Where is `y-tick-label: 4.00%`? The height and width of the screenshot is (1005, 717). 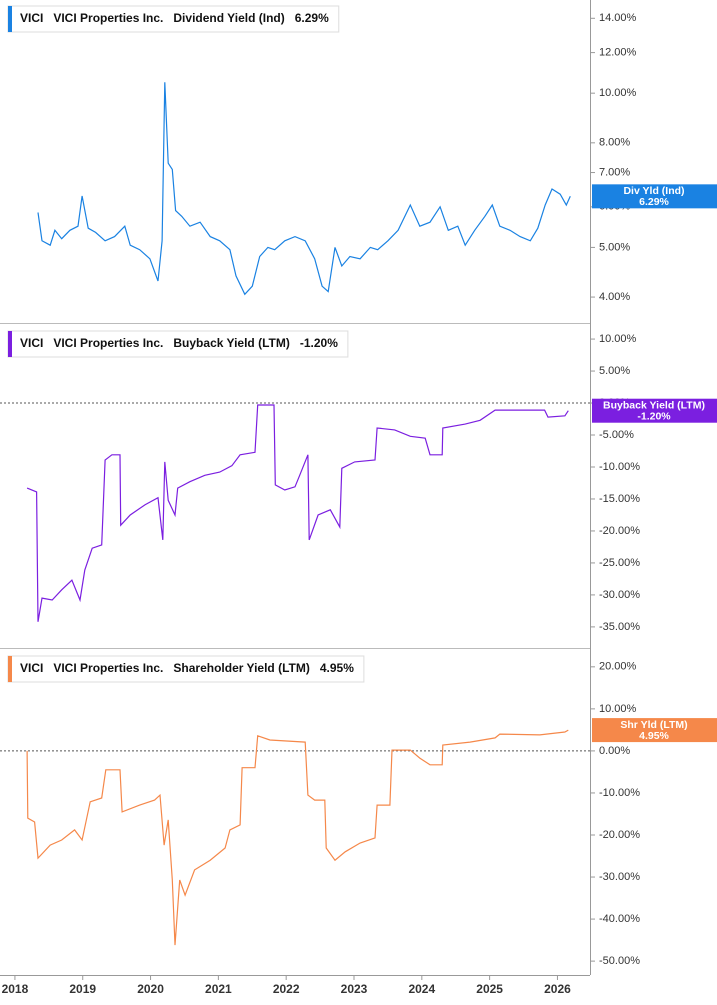
y-tick-label: 4.00% is located at coordinates (614, 297).